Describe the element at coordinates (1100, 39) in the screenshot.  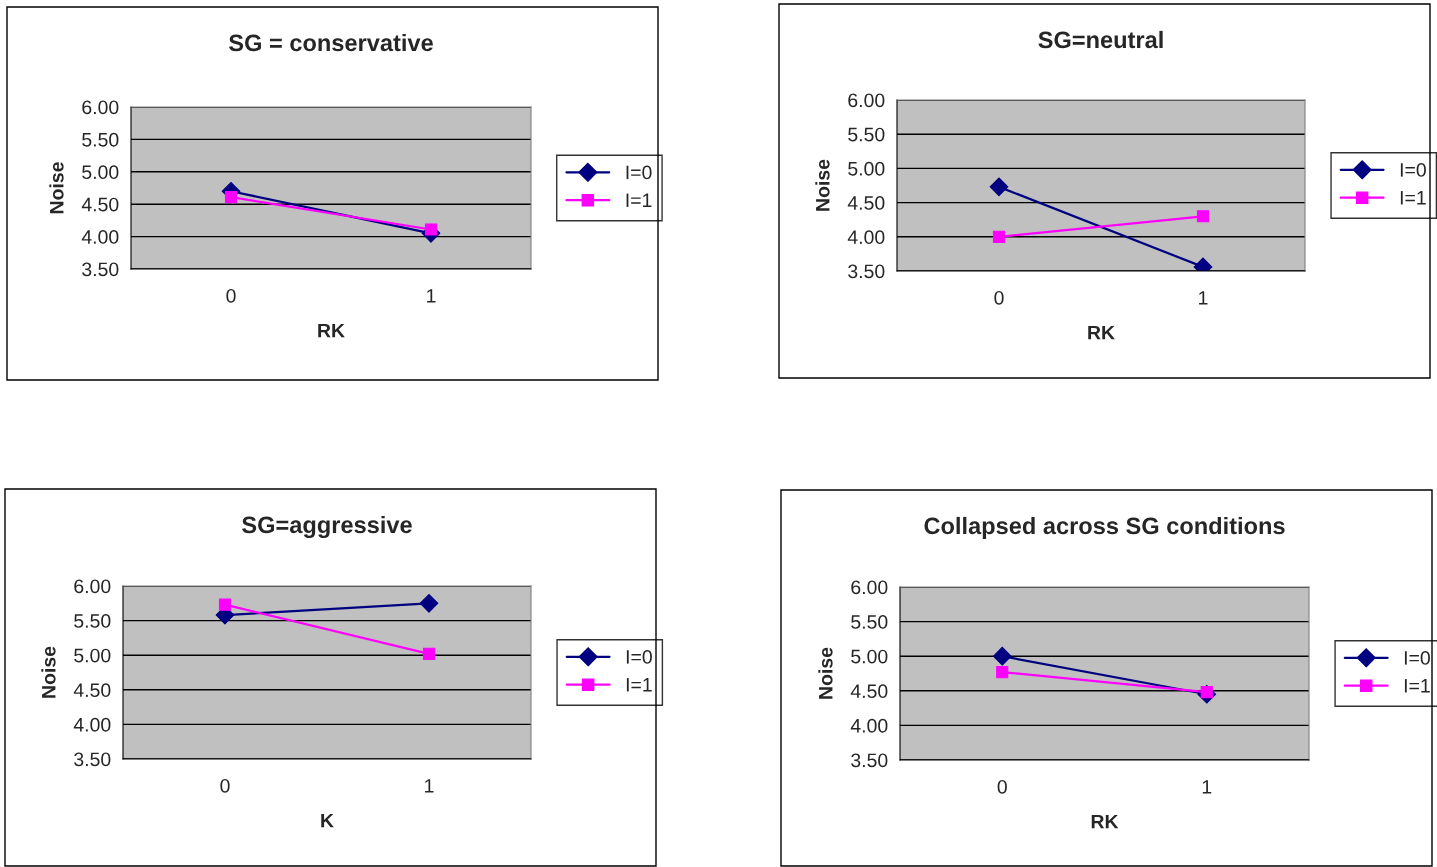
I see `chart-title: SG=neutral` at that location.